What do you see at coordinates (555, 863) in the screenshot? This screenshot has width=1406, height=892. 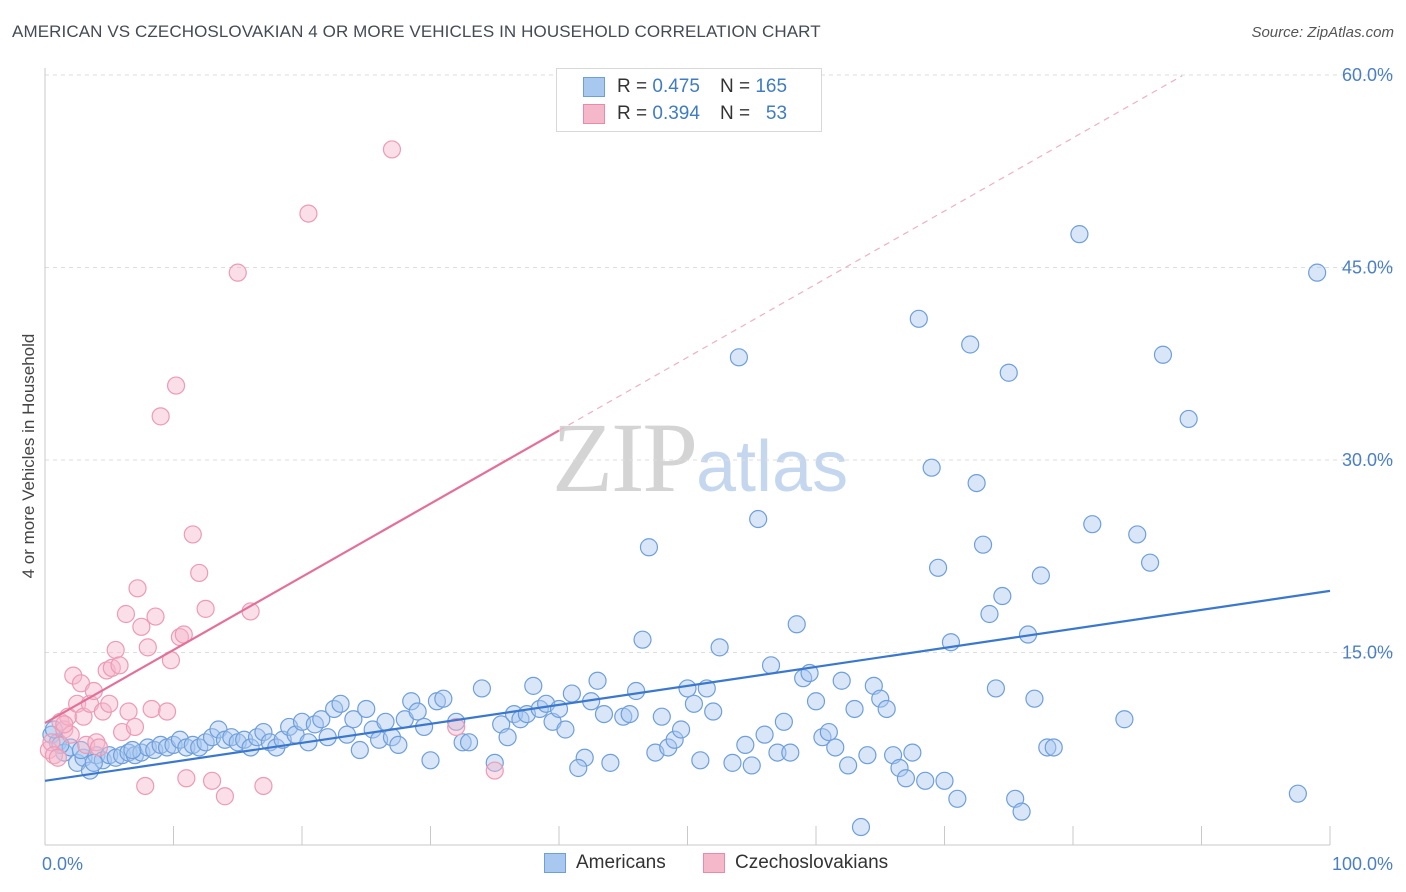 I see `americans-legend-swatch` at bounding box center [555, 863].